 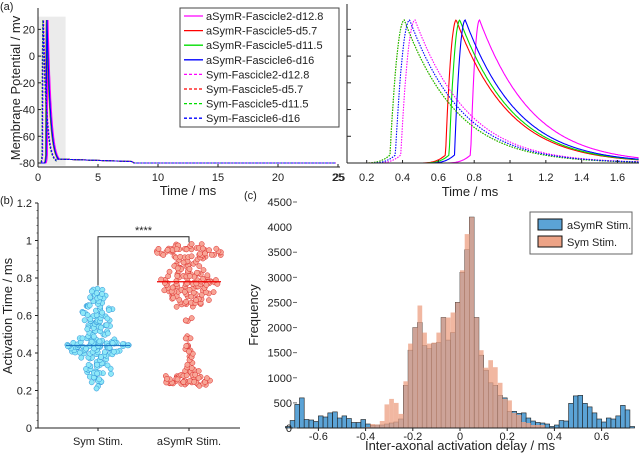 I want to click on y-tick-label: 0.8, so click(x=24, y=279).